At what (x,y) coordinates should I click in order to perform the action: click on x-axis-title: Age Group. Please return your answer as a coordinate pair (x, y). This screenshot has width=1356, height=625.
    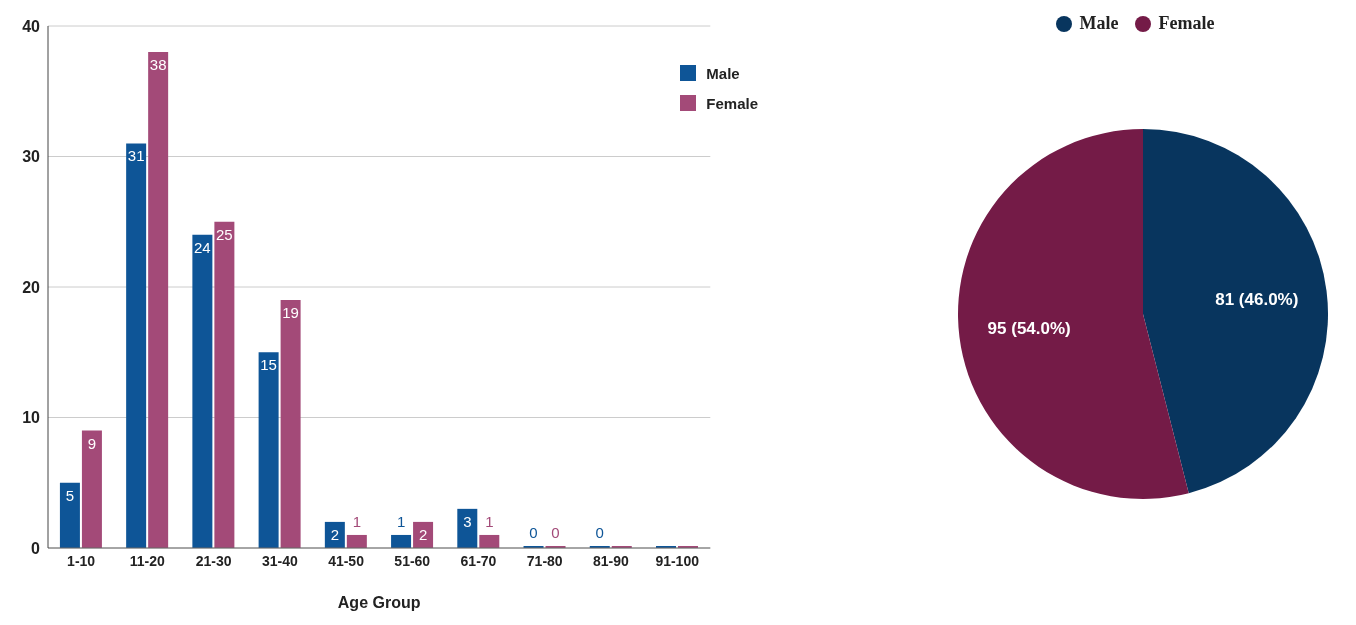
    Looking at the image, I should click on (379, 602).